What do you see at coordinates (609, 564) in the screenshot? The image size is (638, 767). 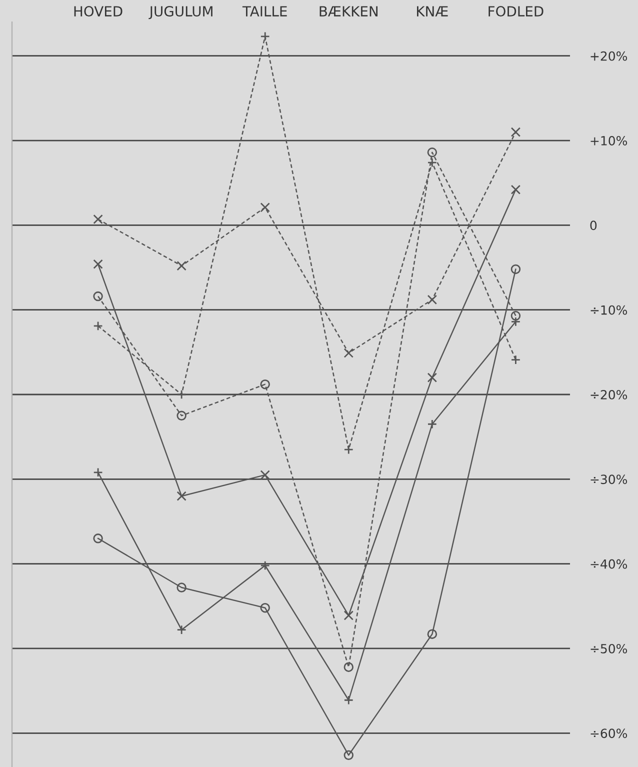 I see `y-tick-label: ÷40%` at bounding box center [609, 564].